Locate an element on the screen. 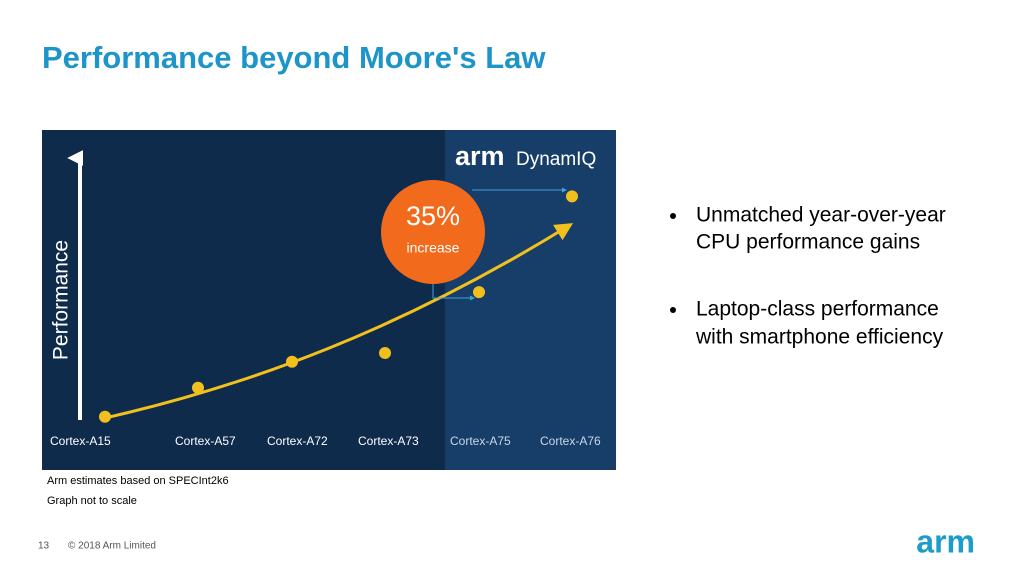 This screenshot has height=576, width=1024. x-tick-label: Cortex-A75 is located at coordinates (480, 441).